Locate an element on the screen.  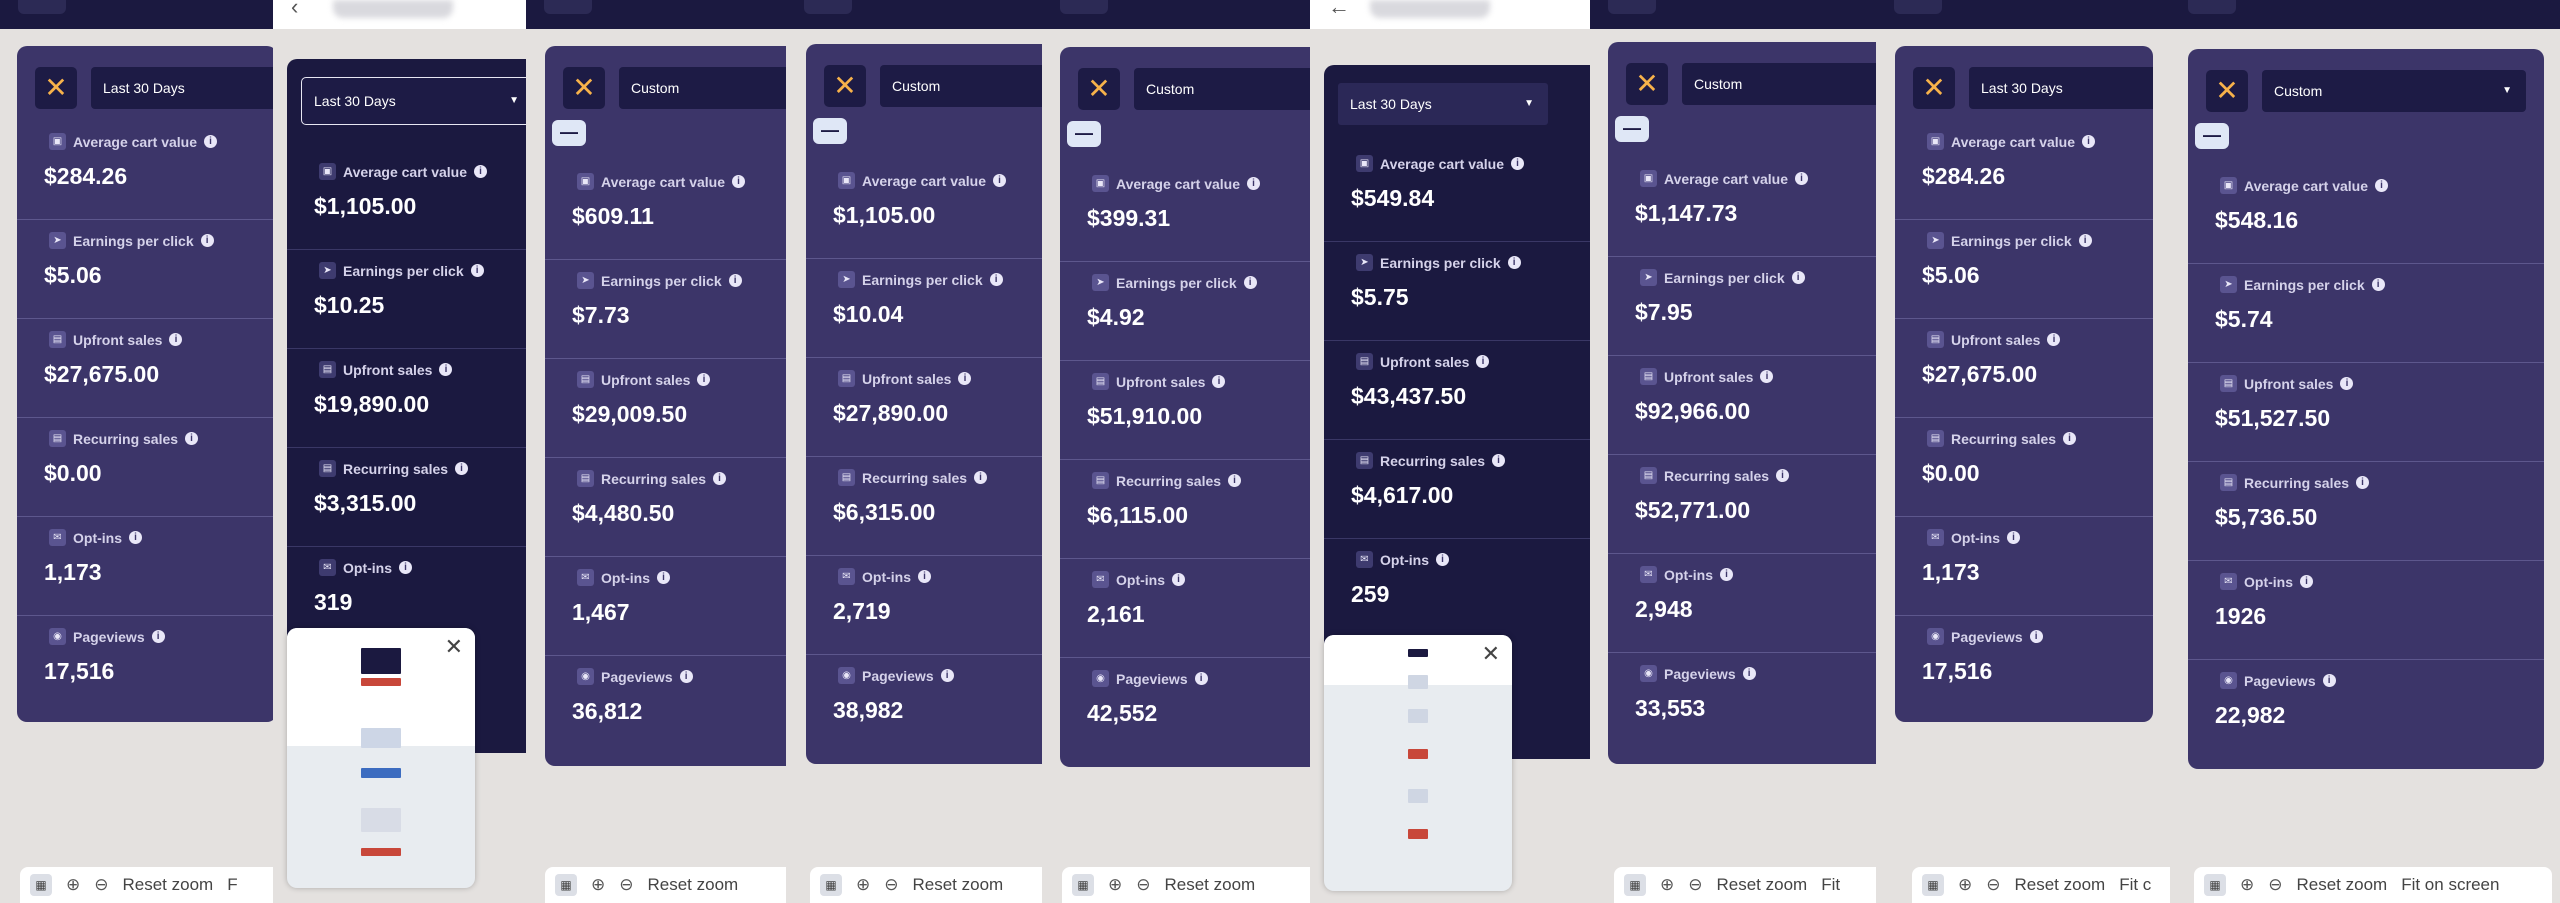
fit-on-screen-button: Fit on screen is located at coordinates (2450, 884).